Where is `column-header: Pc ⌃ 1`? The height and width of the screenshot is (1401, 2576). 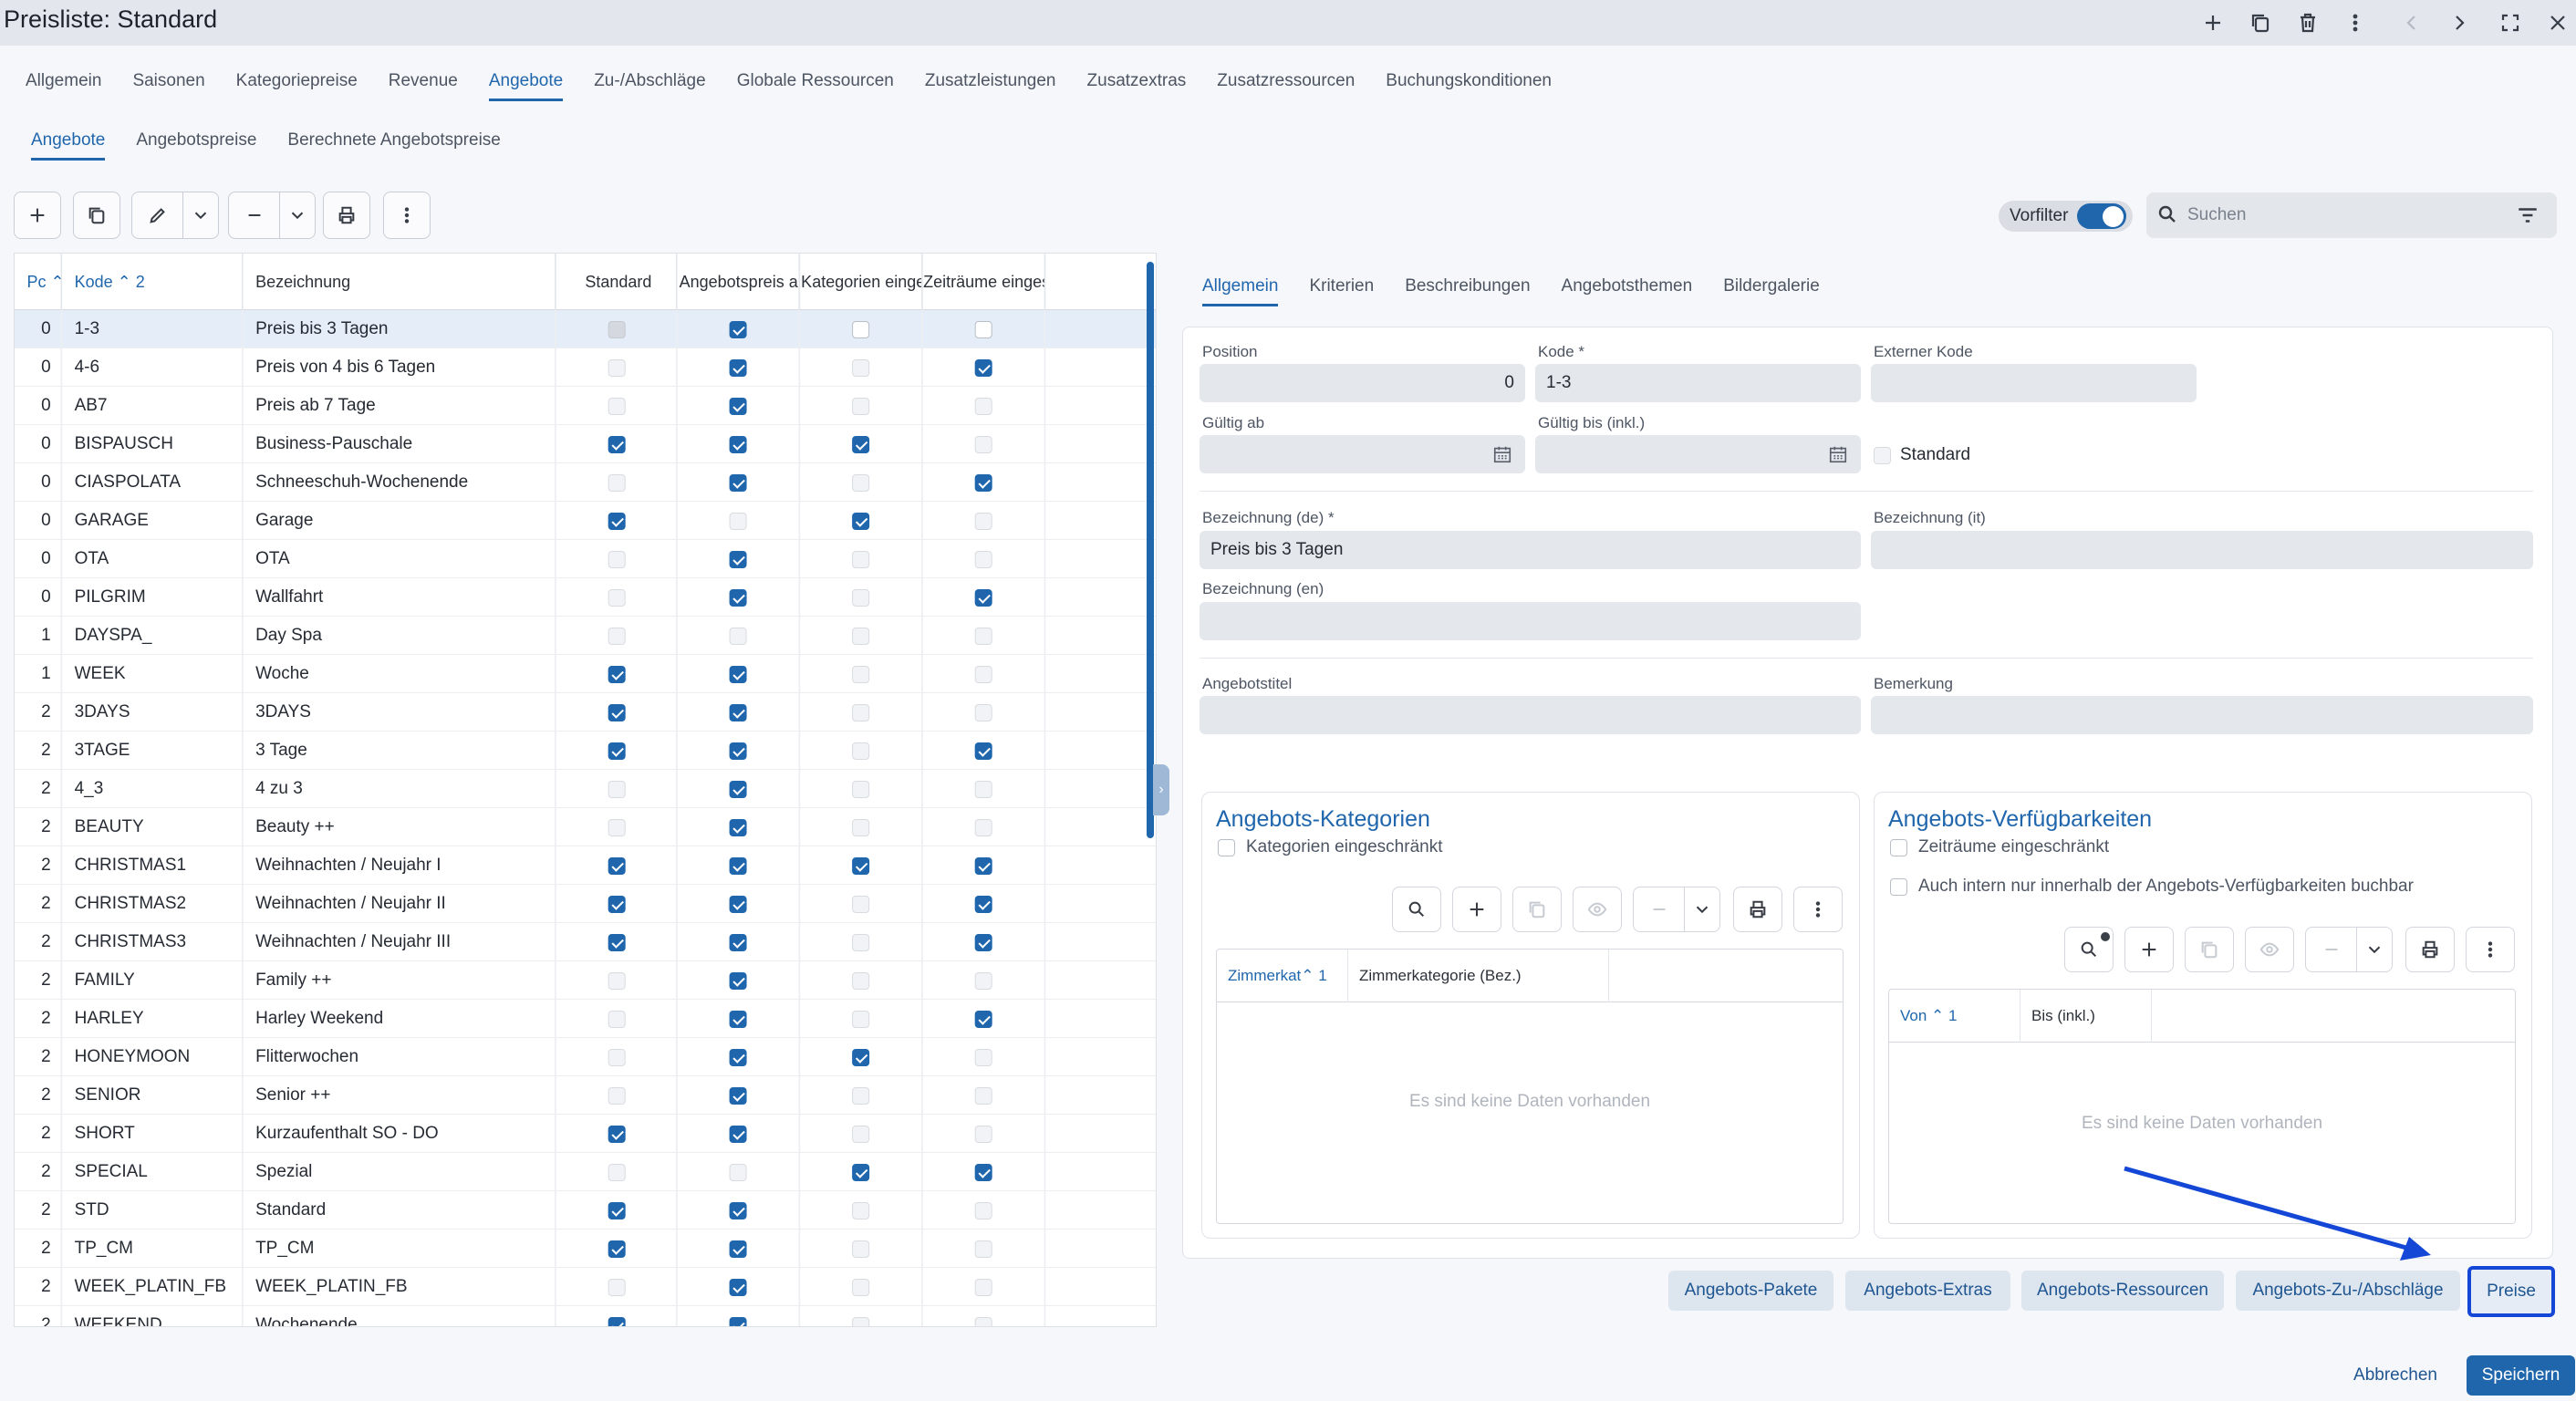 column-header: Pc ⌃ 1 is located at coordinates (39, 282).